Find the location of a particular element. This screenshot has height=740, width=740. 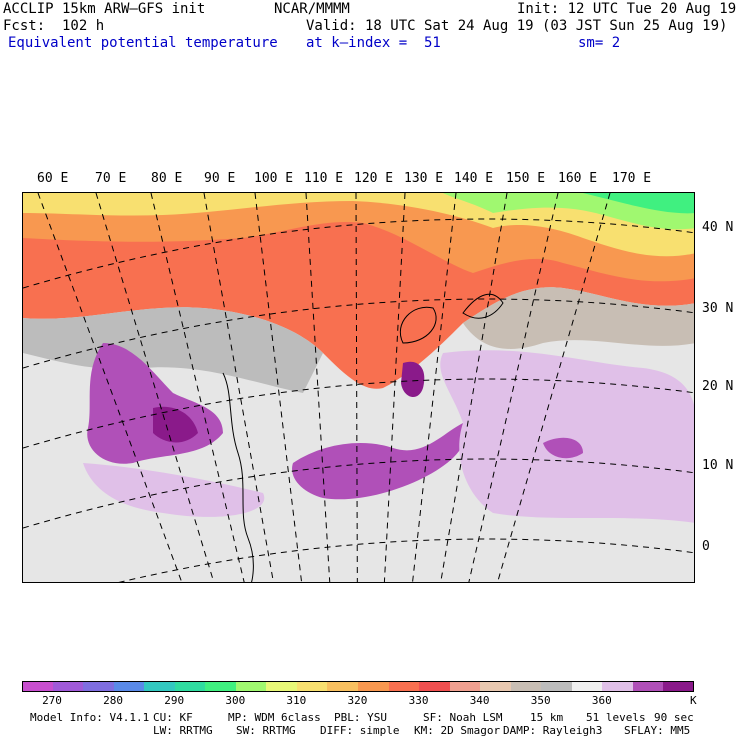

footer-item: Model Info: V4.1.1 is located at coordinates (90, 717).